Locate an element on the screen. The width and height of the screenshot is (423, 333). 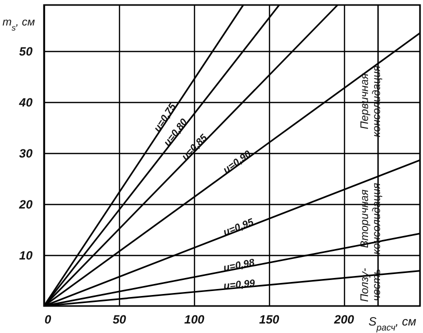
y-tick-label: 10 is located at coordinates (26, 255).